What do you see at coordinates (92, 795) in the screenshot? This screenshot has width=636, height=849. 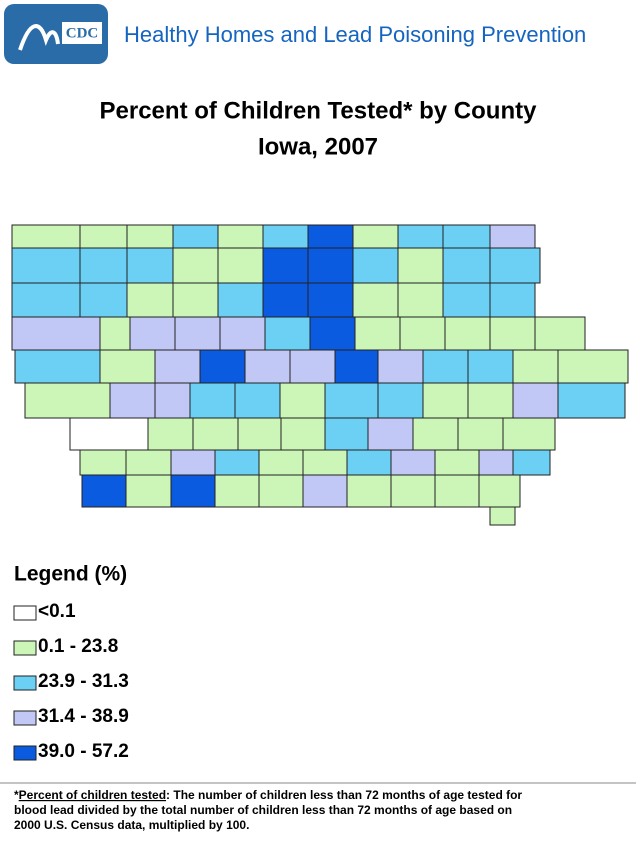 I see `footnote-term: Percent of children tested` at bounding box center [92, 795].